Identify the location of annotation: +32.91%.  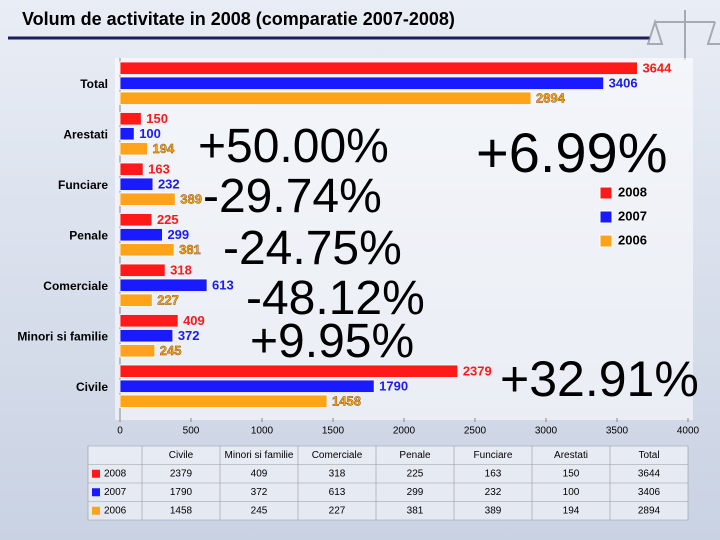
(599, 379).